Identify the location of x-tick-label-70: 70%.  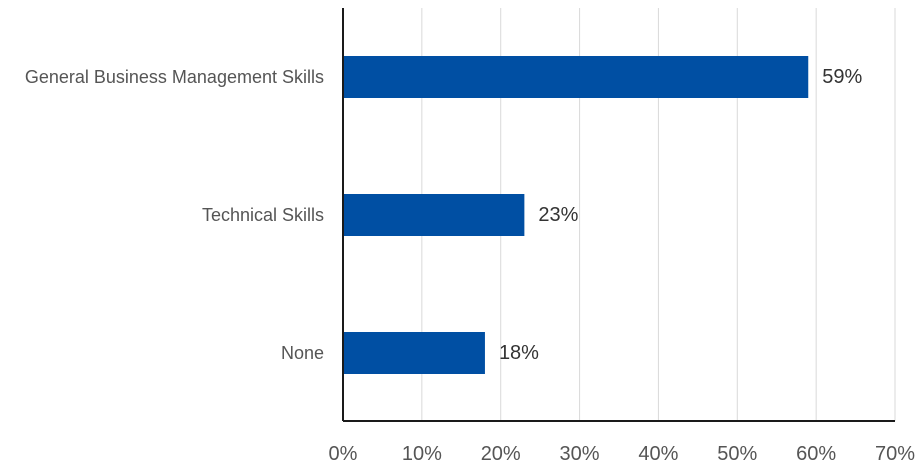
(895, 454).